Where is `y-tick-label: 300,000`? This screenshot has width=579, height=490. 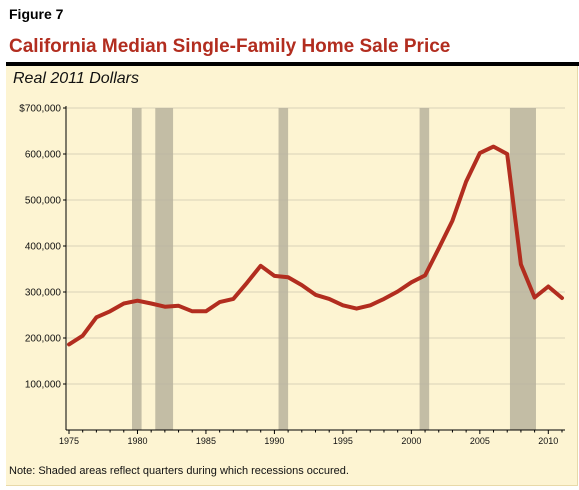 y-tick-label: 300,000 is located at coordinates (43, 293).